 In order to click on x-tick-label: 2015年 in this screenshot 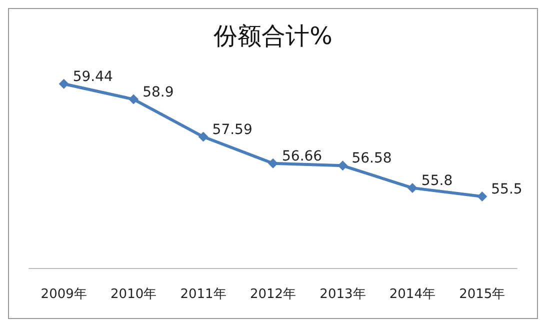, I will do `click(482, 294)`.